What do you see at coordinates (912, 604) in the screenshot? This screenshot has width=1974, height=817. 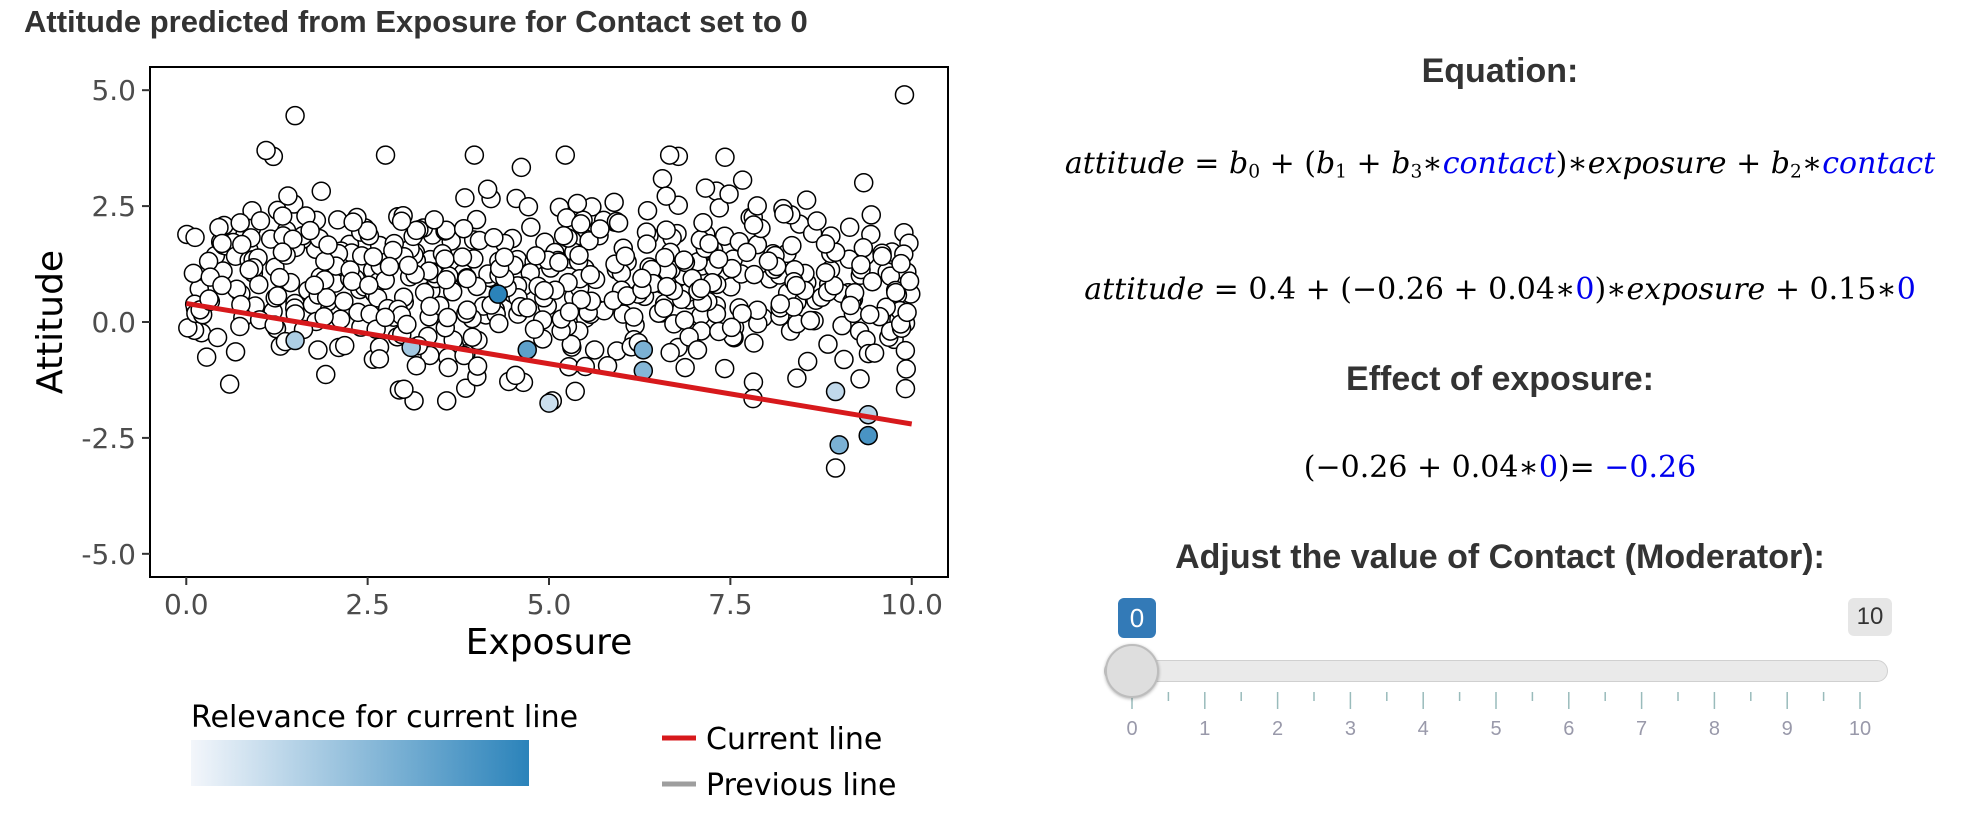 I see `x-tick-label: 10.0` at bounding box center [912, 604].